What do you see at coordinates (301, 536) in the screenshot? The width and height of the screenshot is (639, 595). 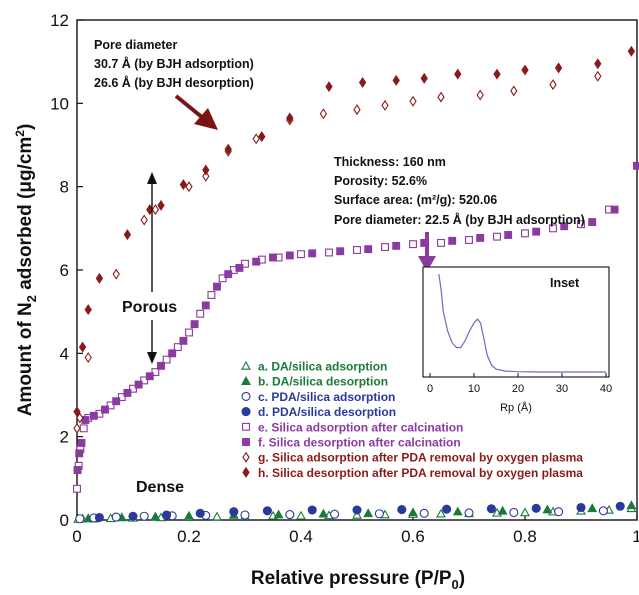 I see `x-tick-label: 0.4` at bounding box center [301, 536].